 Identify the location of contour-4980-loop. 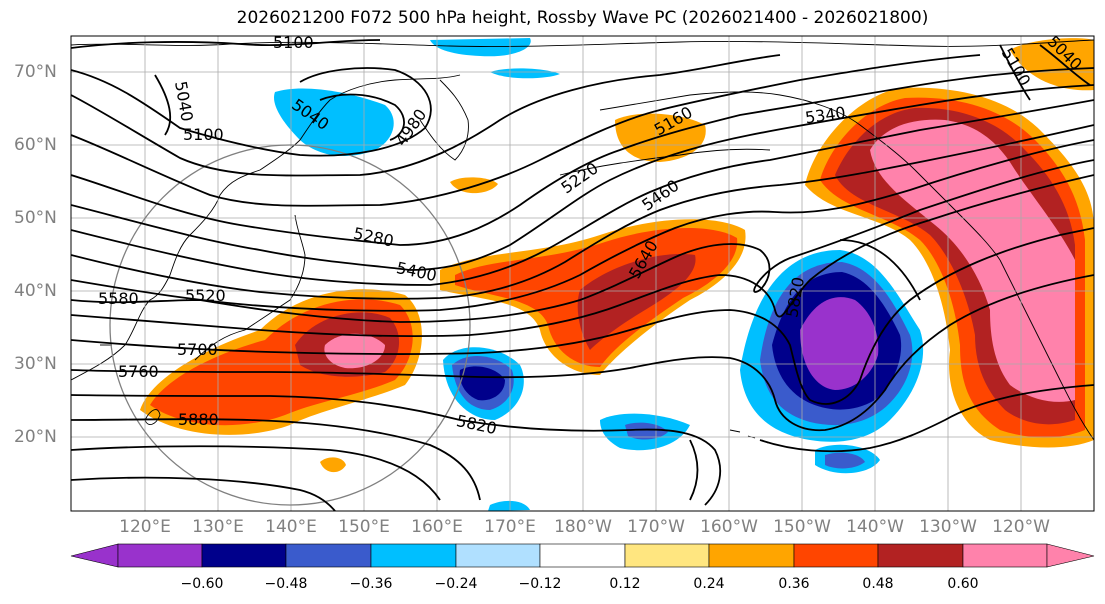
(362, 117).